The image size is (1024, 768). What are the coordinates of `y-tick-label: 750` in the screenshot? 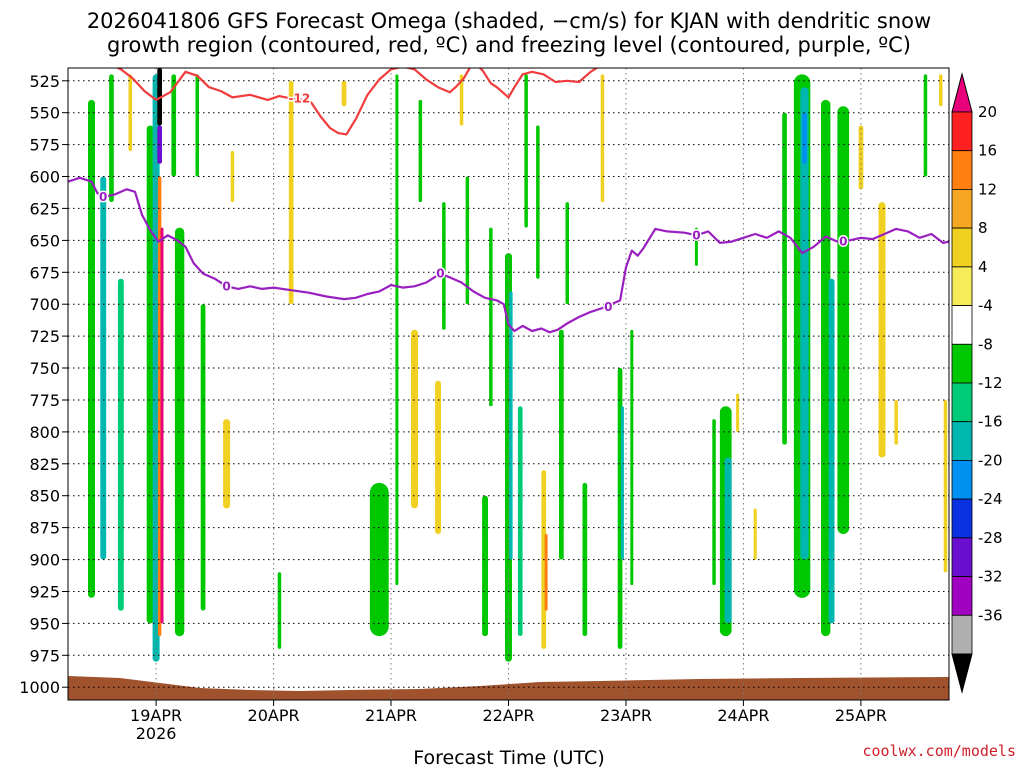 It's located at (44, 368).